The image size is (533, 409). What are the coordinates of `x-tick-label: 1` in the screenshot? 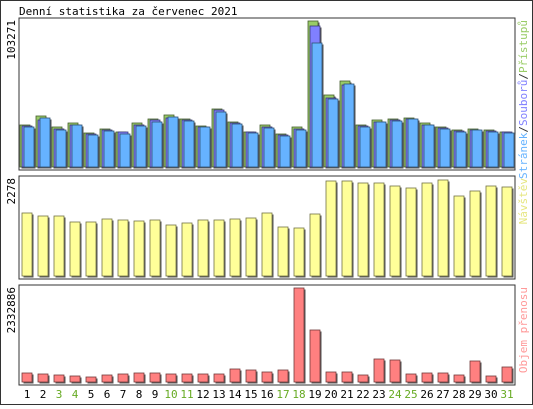 It's located at (27, 394).